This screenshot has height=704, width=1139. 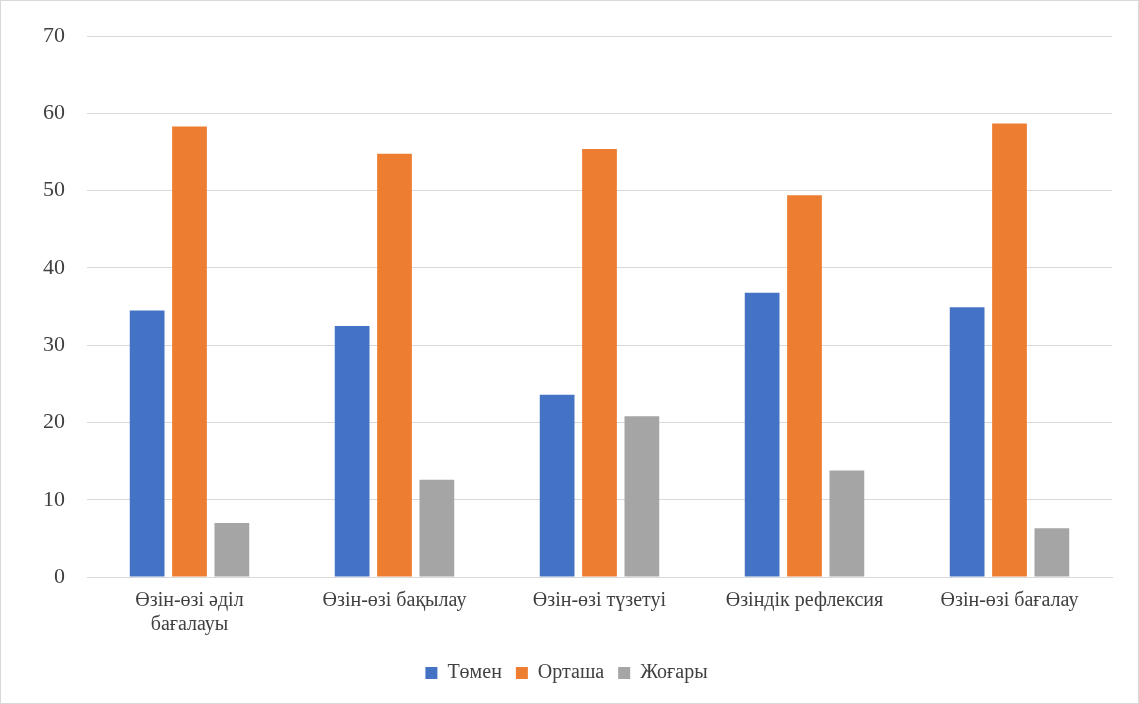 I want to click on y-tick-label: 60, so click(x=54, y=112).